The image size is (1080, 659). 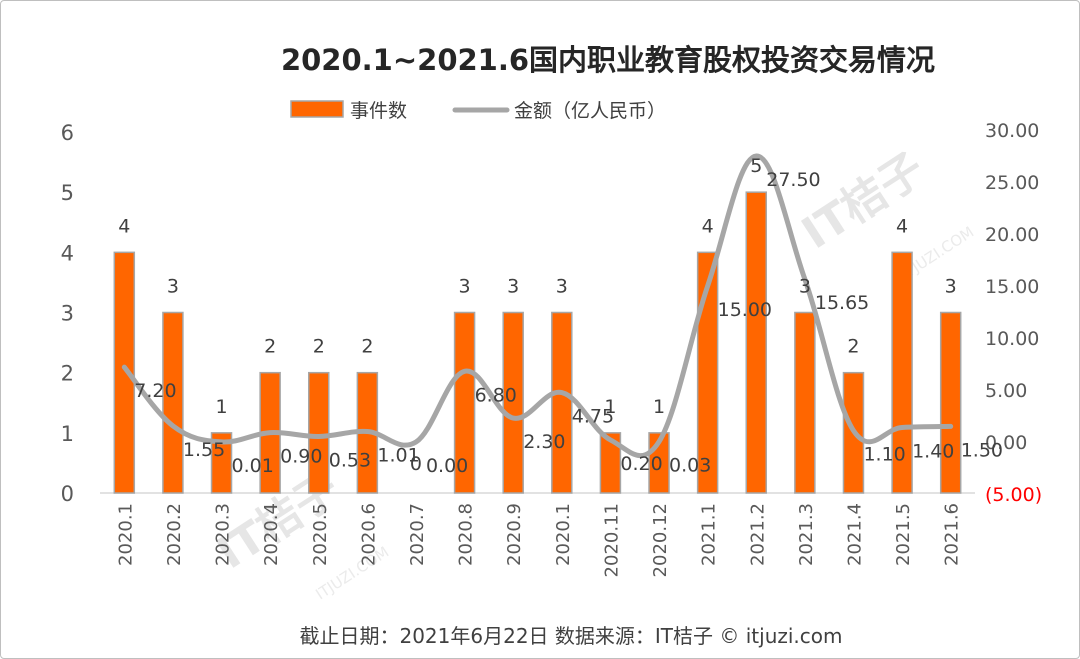 What do you see at coordinates (1013, 495) in the screenshot?
I see `y-right-tick-label: (5.00)` at bounding box center [1013, 495].